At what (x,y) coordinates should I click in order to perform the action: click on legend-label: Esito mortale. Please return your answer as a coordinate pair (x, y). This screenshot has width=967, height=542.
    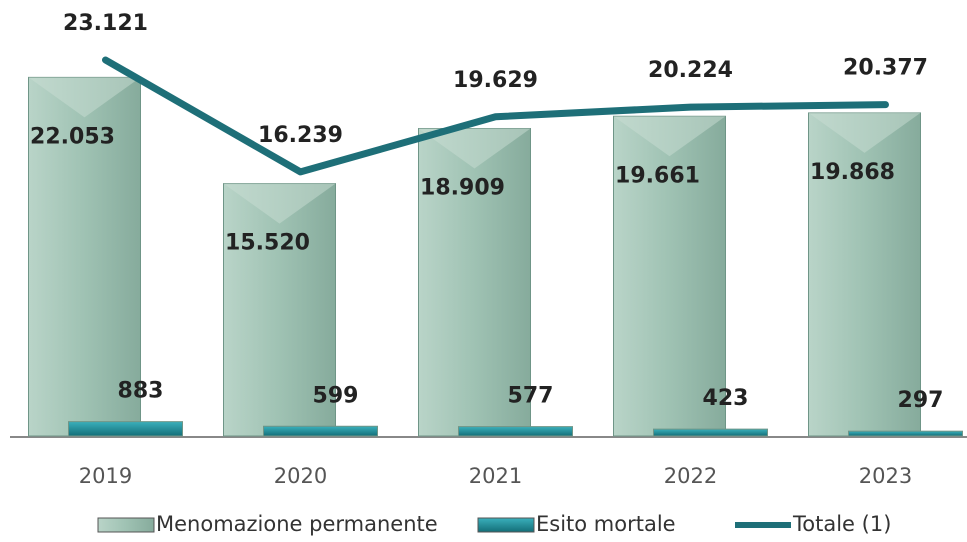
    Looking at the image, I should click on (606, 524).